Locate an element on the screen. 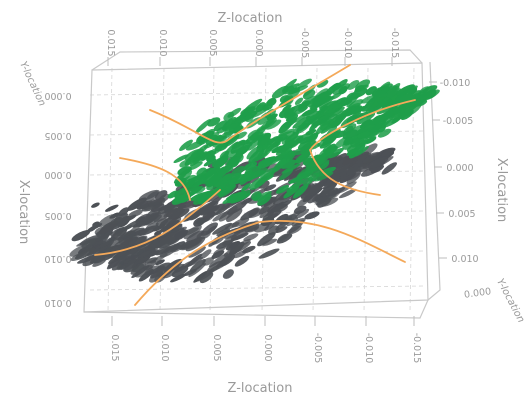  y-axis-title-right: Y-location is located at coordinates (510, 301).